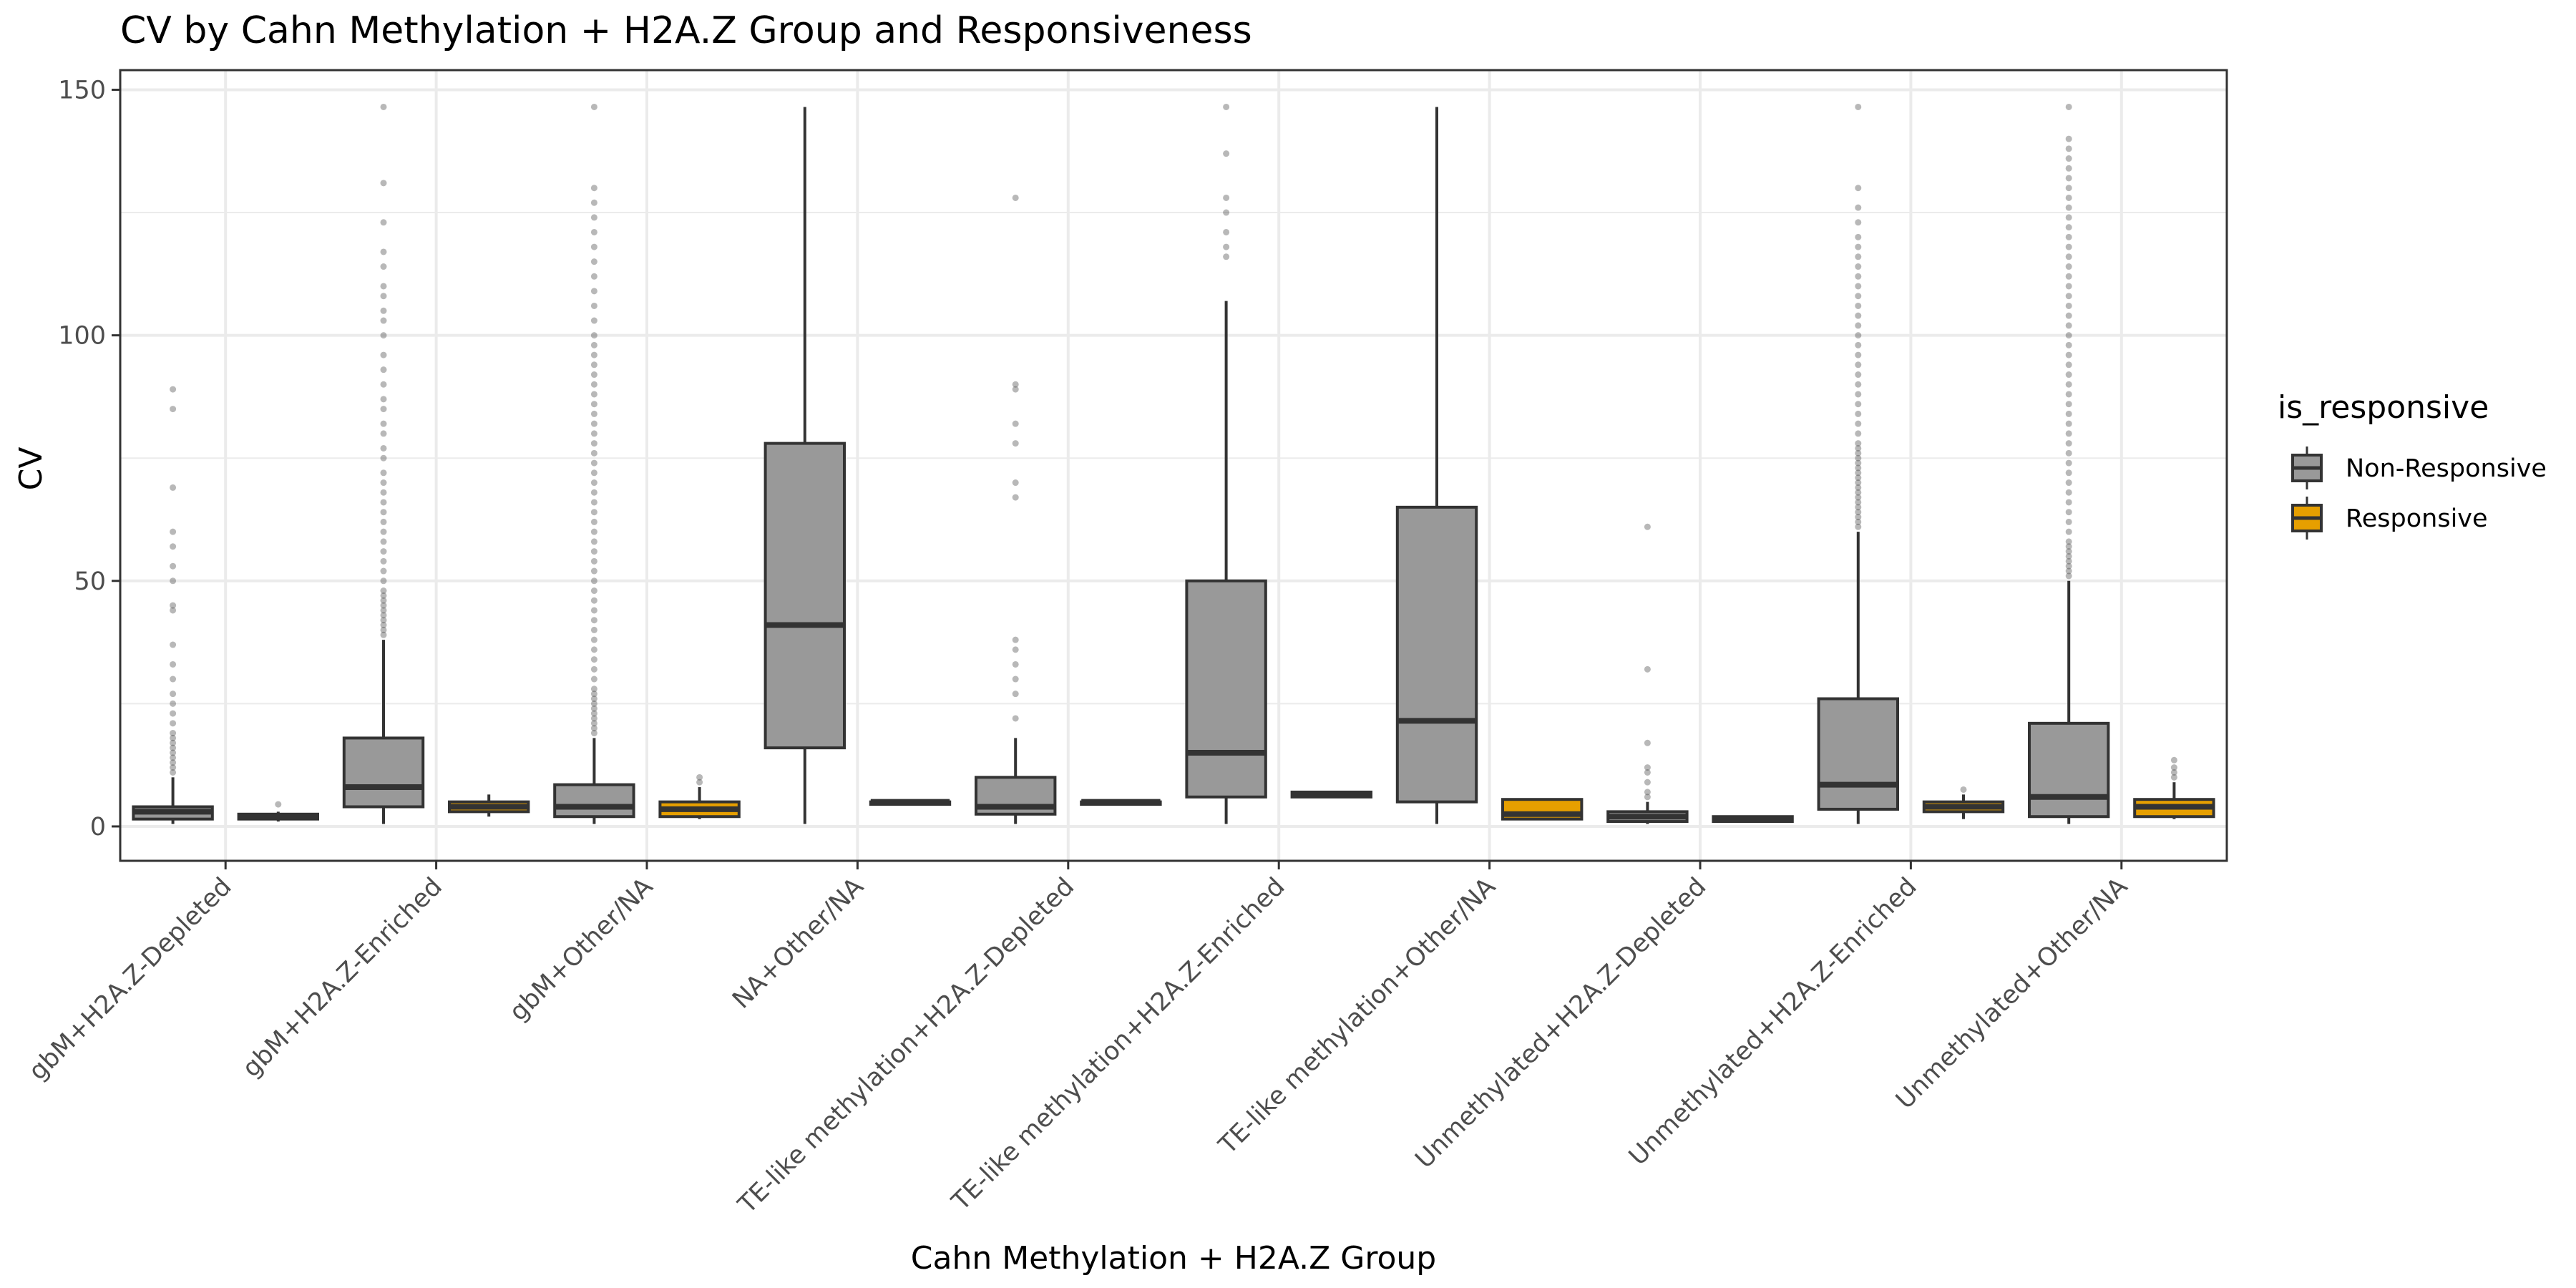 This screenshot has width=2576, height=1288. I want to click on y-axis-title: CV, so click(31, 469).